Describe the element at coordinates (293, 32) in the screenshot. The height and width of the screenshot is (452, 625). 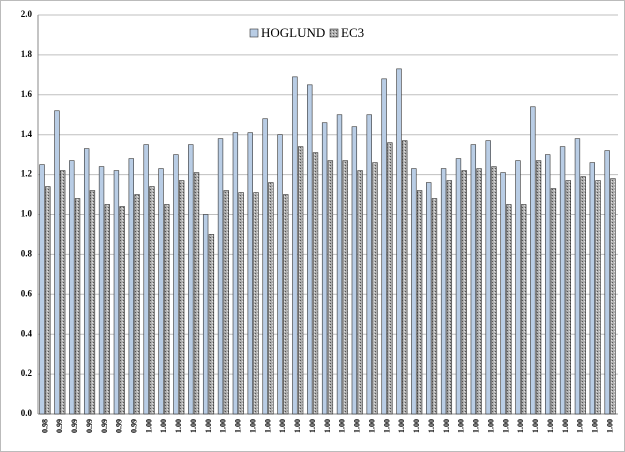
I see `legend-label: HOGLUND` at that location.